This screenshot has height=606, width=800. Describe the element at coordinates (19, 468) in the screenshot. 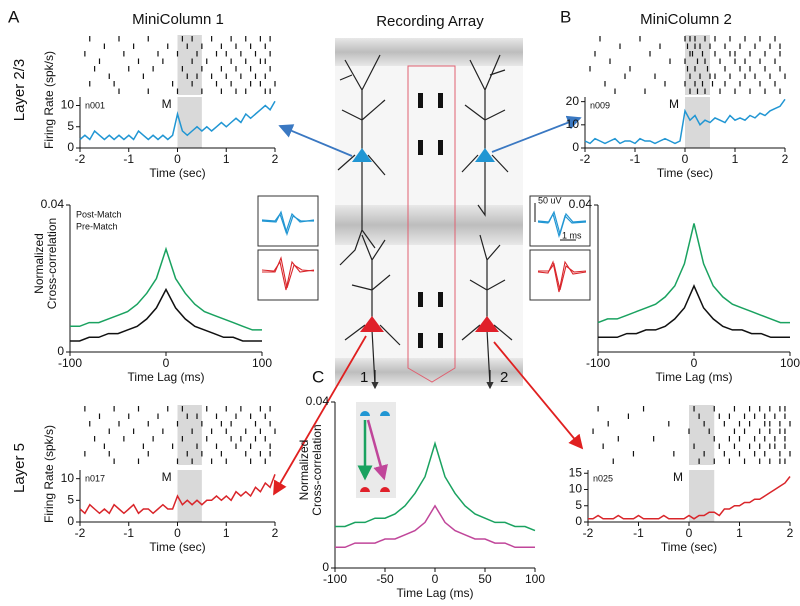

I see `layer-label: Layer 5` at that location.